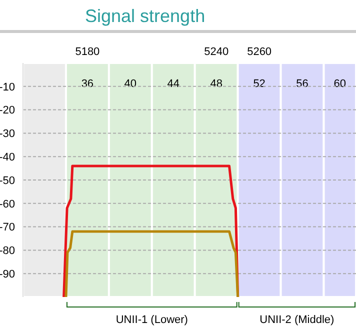 The height and width of the screenshot is (336, 356). What do you see at coordinates (297, 320) in the screenshot?
I see `text: UNII-2 (Middle)` at bounding box center [297, 320].